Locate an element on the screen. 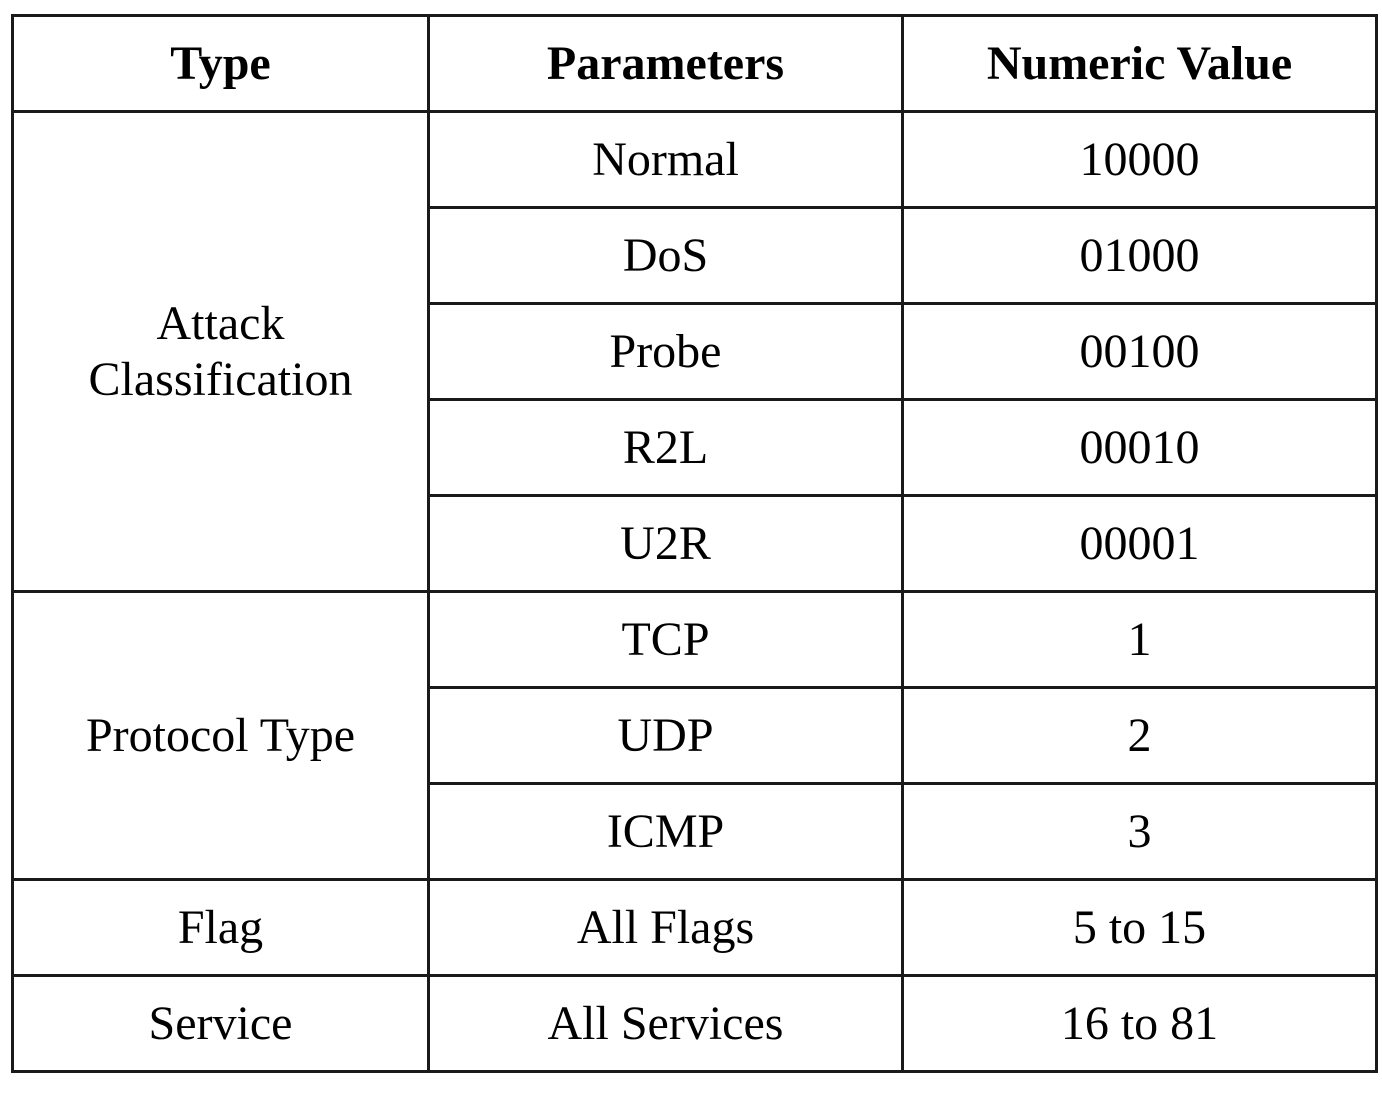 This screenshot has width=1382, height=1110. header-row: Type Parameters Numeric Value is located at coordinates (694, 63).